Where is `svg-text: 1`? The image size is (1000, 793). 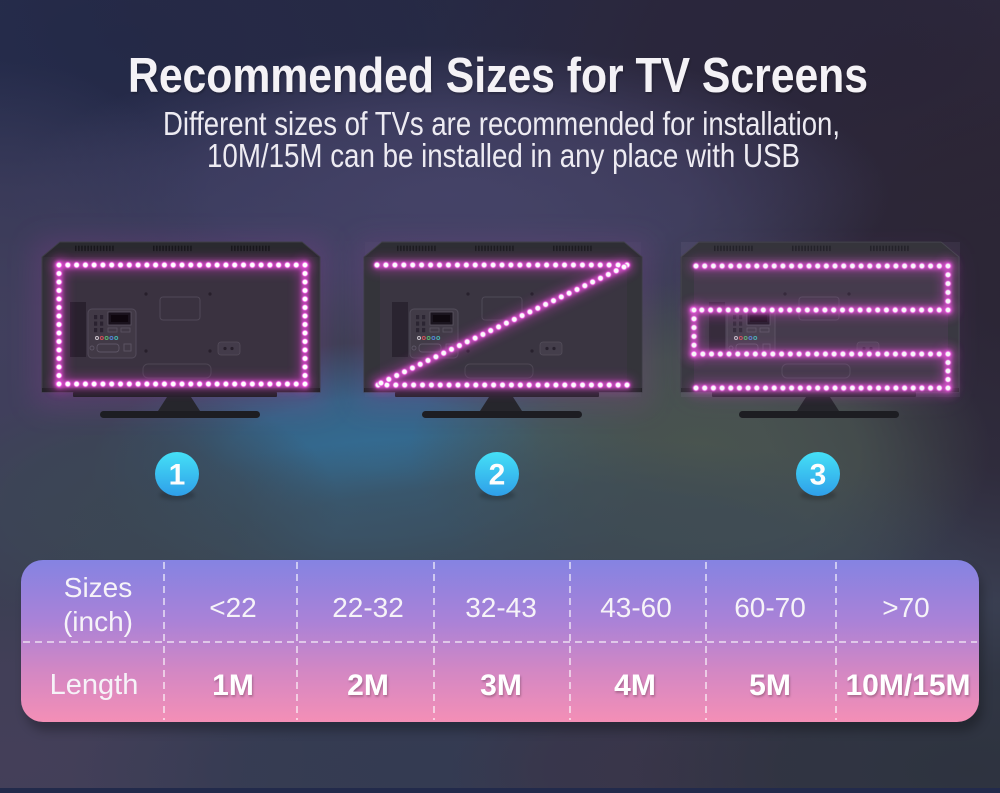 svg-text: 1 is located at coordinates (177, 475).